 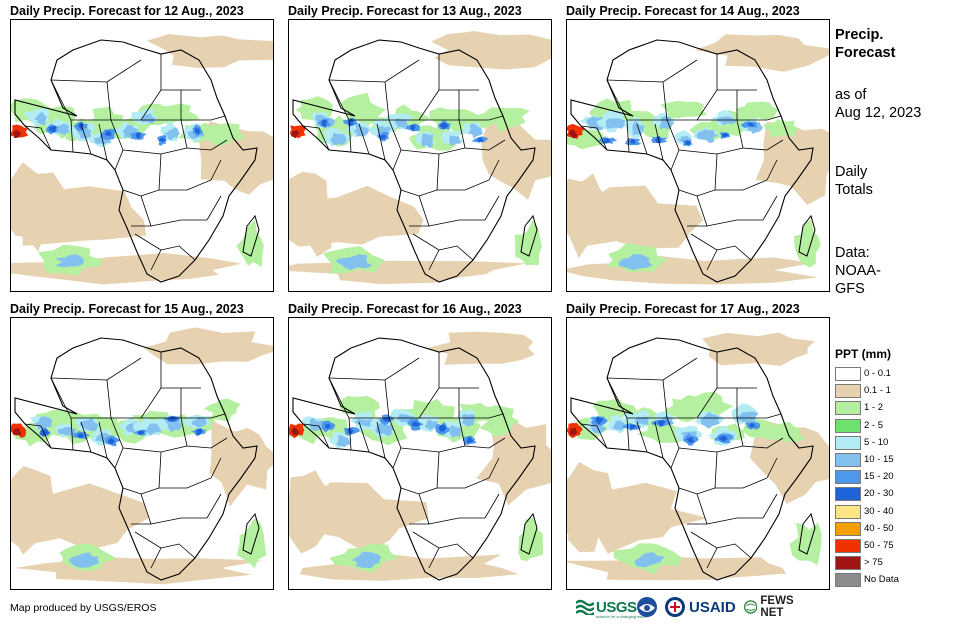 What do you see at coordinates (683, 11) in the screenshot?
I see `panel-title: Daily Precip. Forecast for 14 Aug., 2023` at bounding box center [683, 11].